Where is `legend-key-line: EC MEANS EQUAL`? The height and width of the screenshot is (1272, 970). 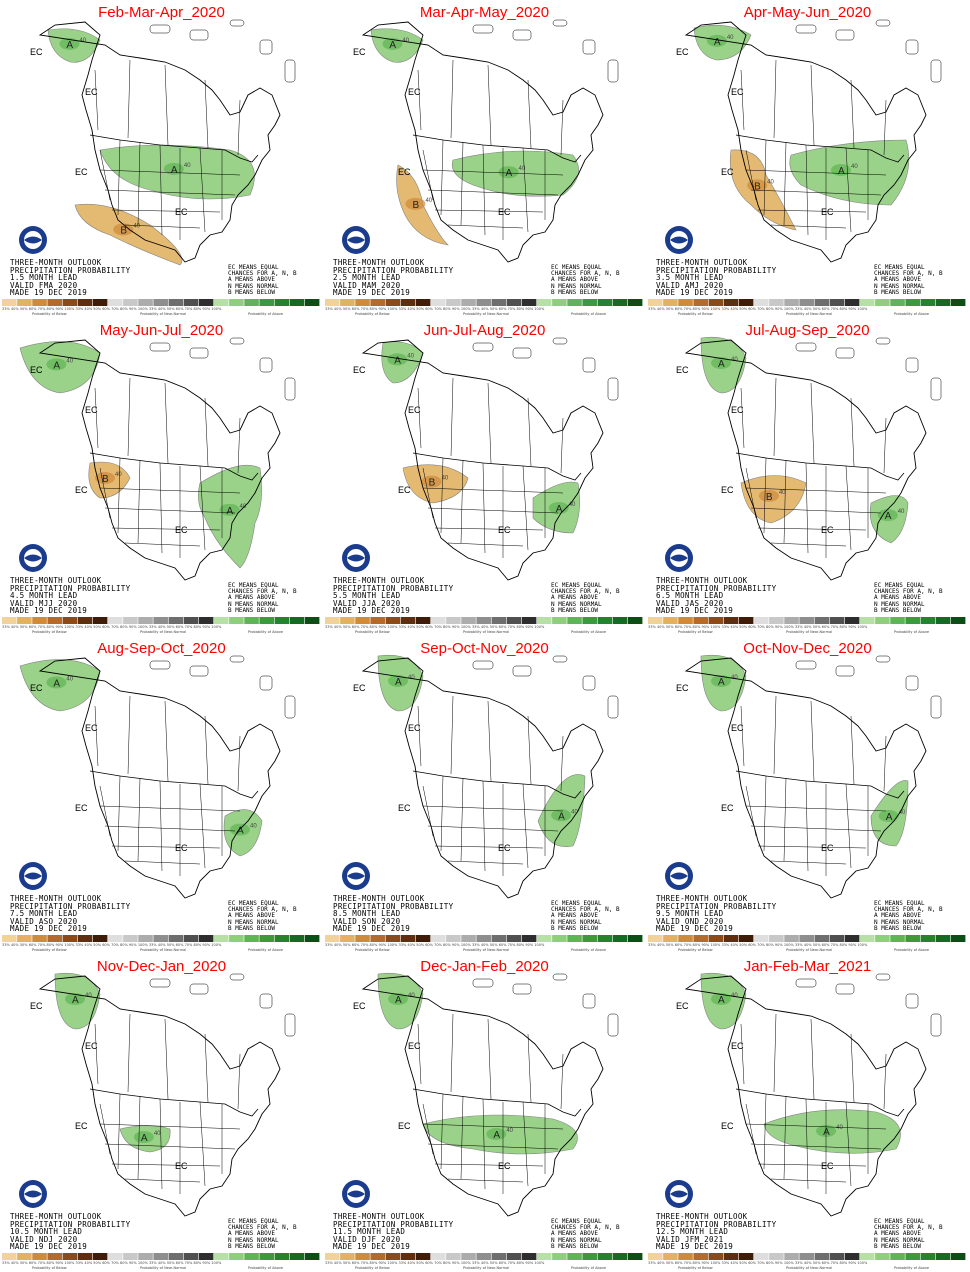
legend-key-line: EC MEANS EQUAL is located at coordinates (576, 267).